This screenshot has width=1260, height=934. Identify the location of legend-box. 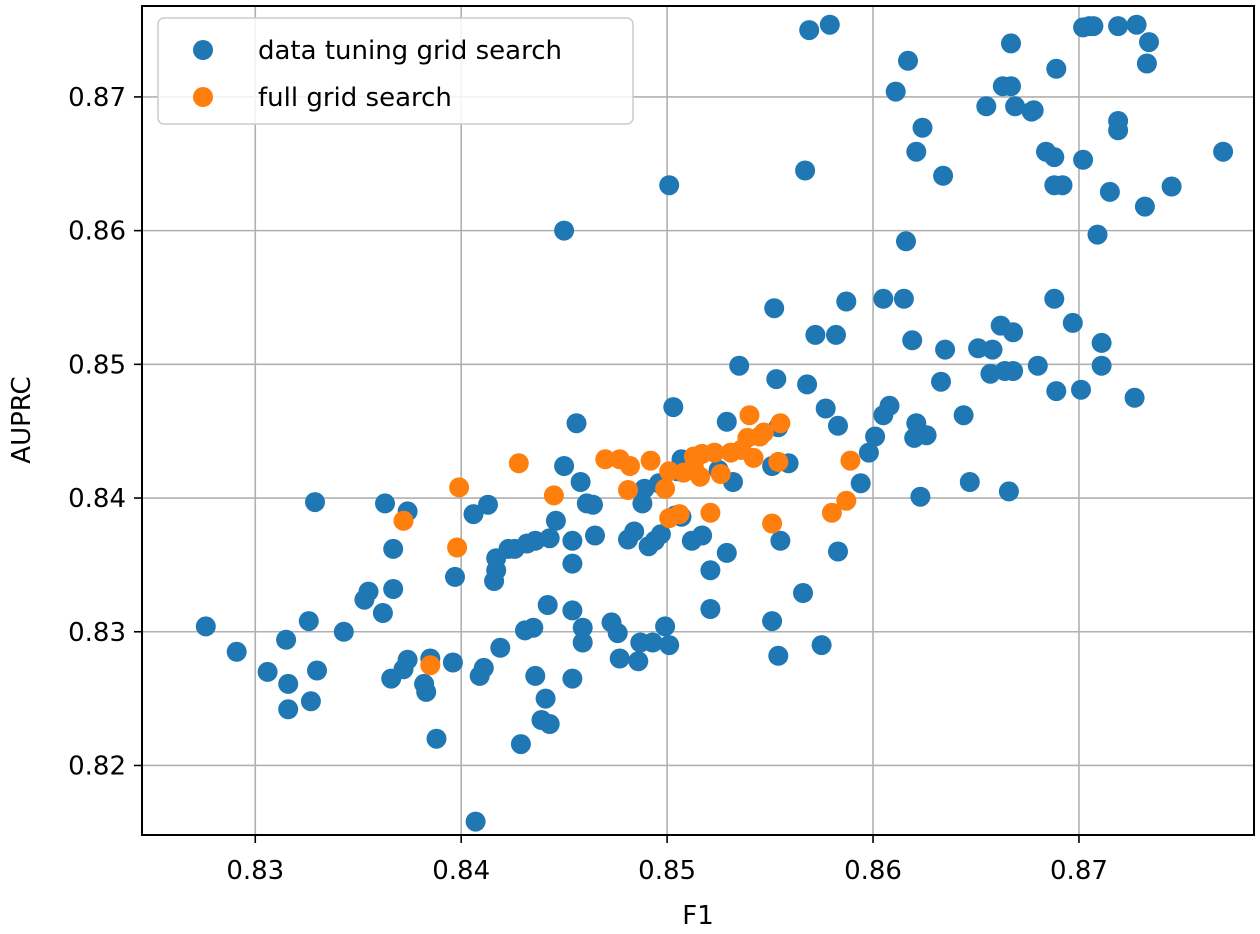
(395, 71).